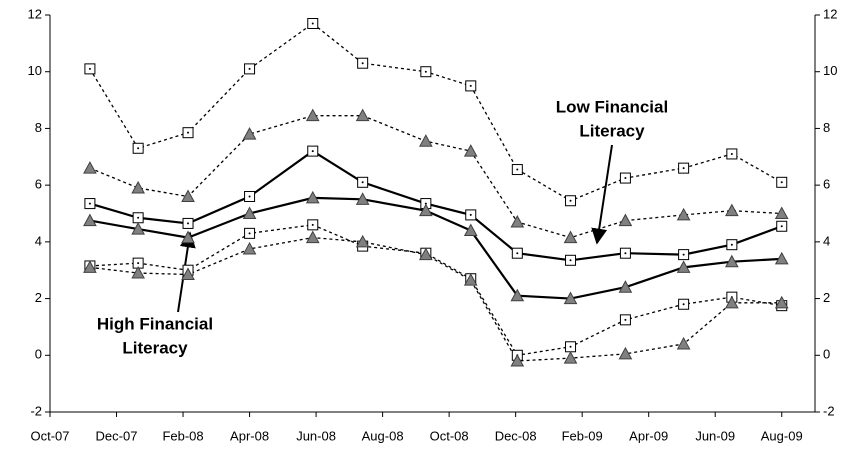 This screenshot has height=450, width=858. I want to click on x-tick-label: Dec-08, so click(516, 435).